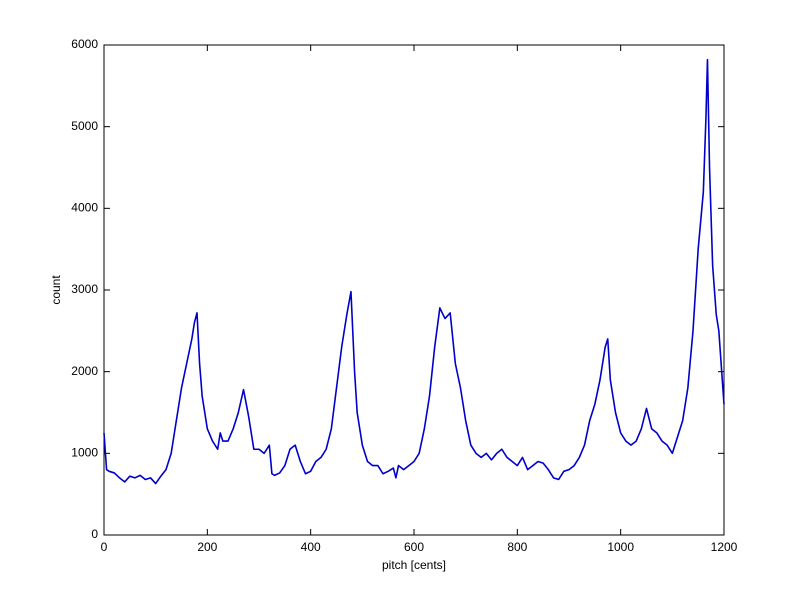 This screenshot has height=600, width=800. Describe the element at coordinates (84, 208) in the screenshot. I see `y-tick-label: 4000` at that location.